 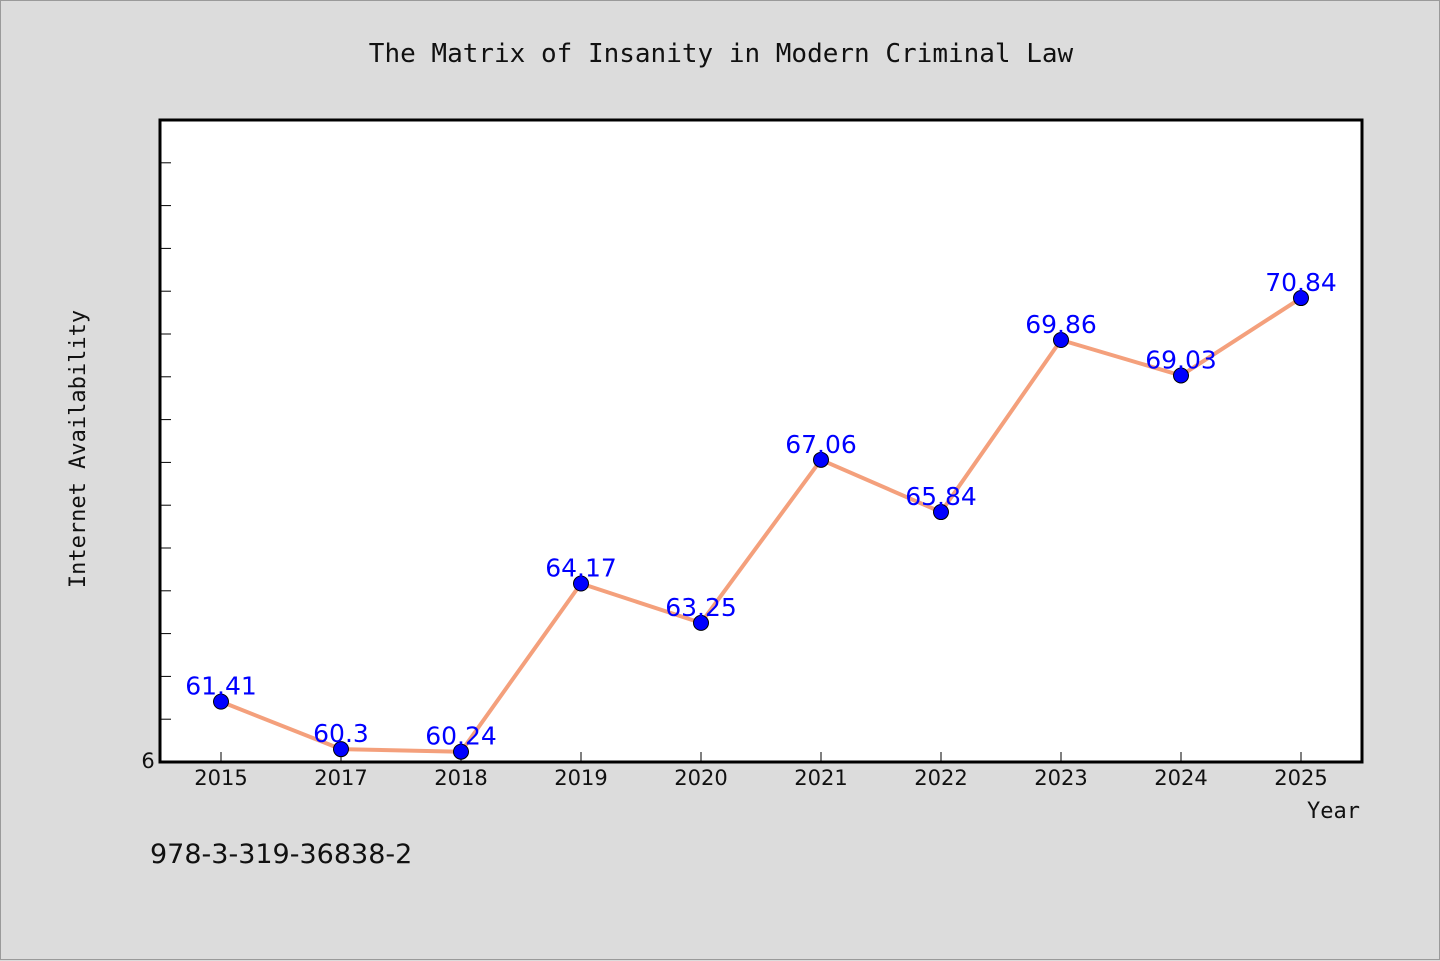 What do you see at coordinates (1061, 324) in the screenshot?
I see `data-label: 69.86` at bounding box center [1061, 324].